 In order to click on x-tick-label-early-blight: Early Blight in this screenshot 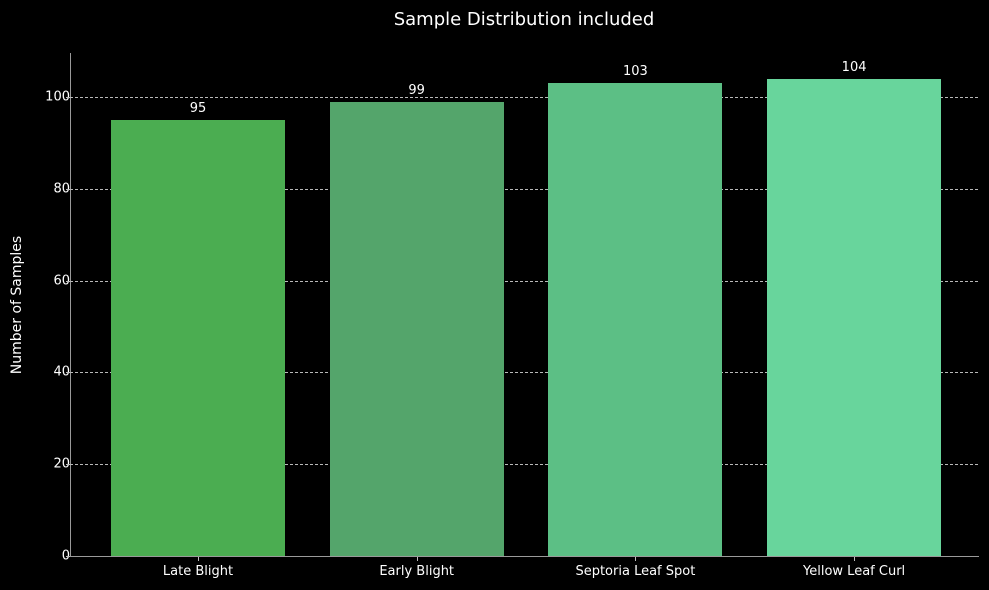, I will do `click(417, 571)`.